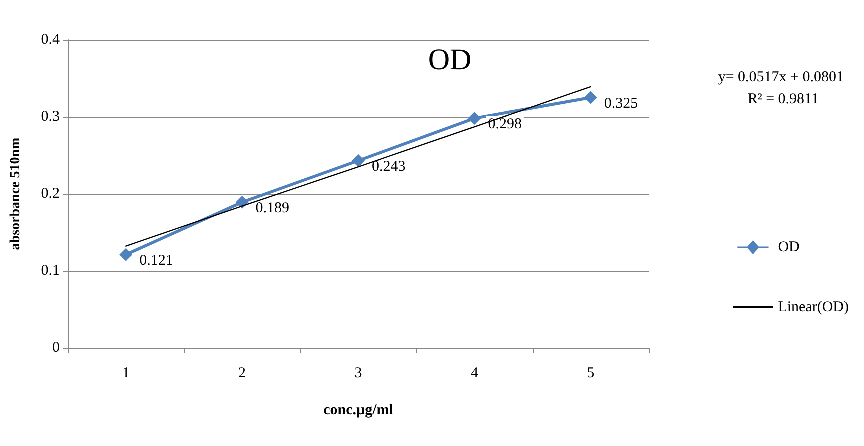 This screenshot has height=446, width=864. I want to click on data-label: 0.298, so click(505, 124).